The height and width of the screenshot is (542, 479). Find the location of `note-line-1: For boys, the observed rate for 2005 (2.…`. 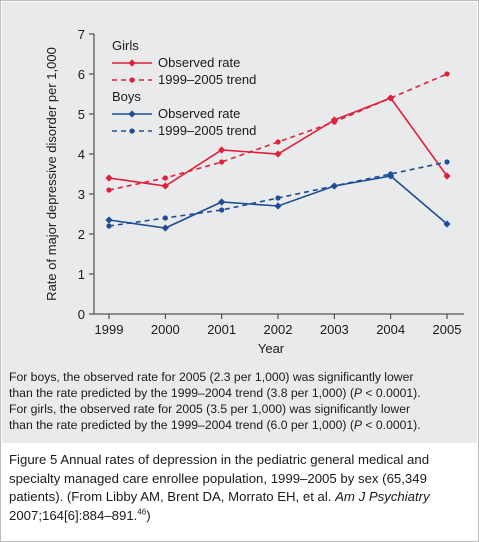

note-line-1: For boys, the observed rate for 2005 (2.… is located at coordinates (211, 377).